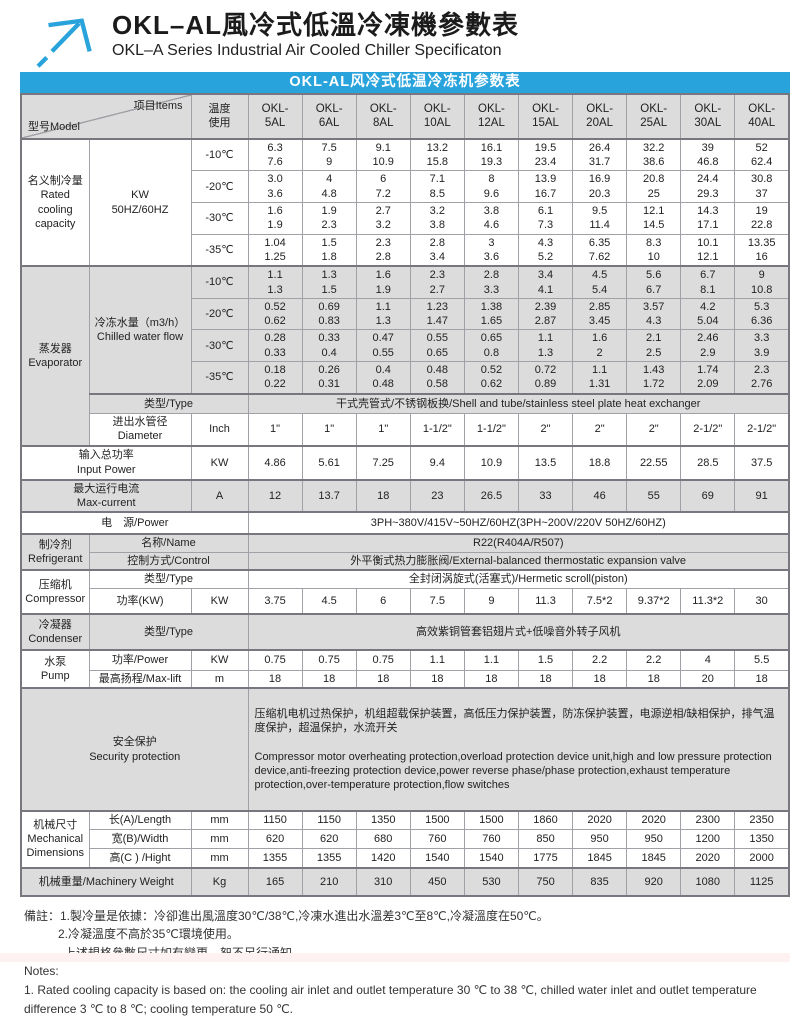 The width and height of the screenshot is (790, 1018). What do you see at coordinates (275, 250) in the screenshot?
I see `table-cell: 1.04 1.25` at bounding box center [275, 250].